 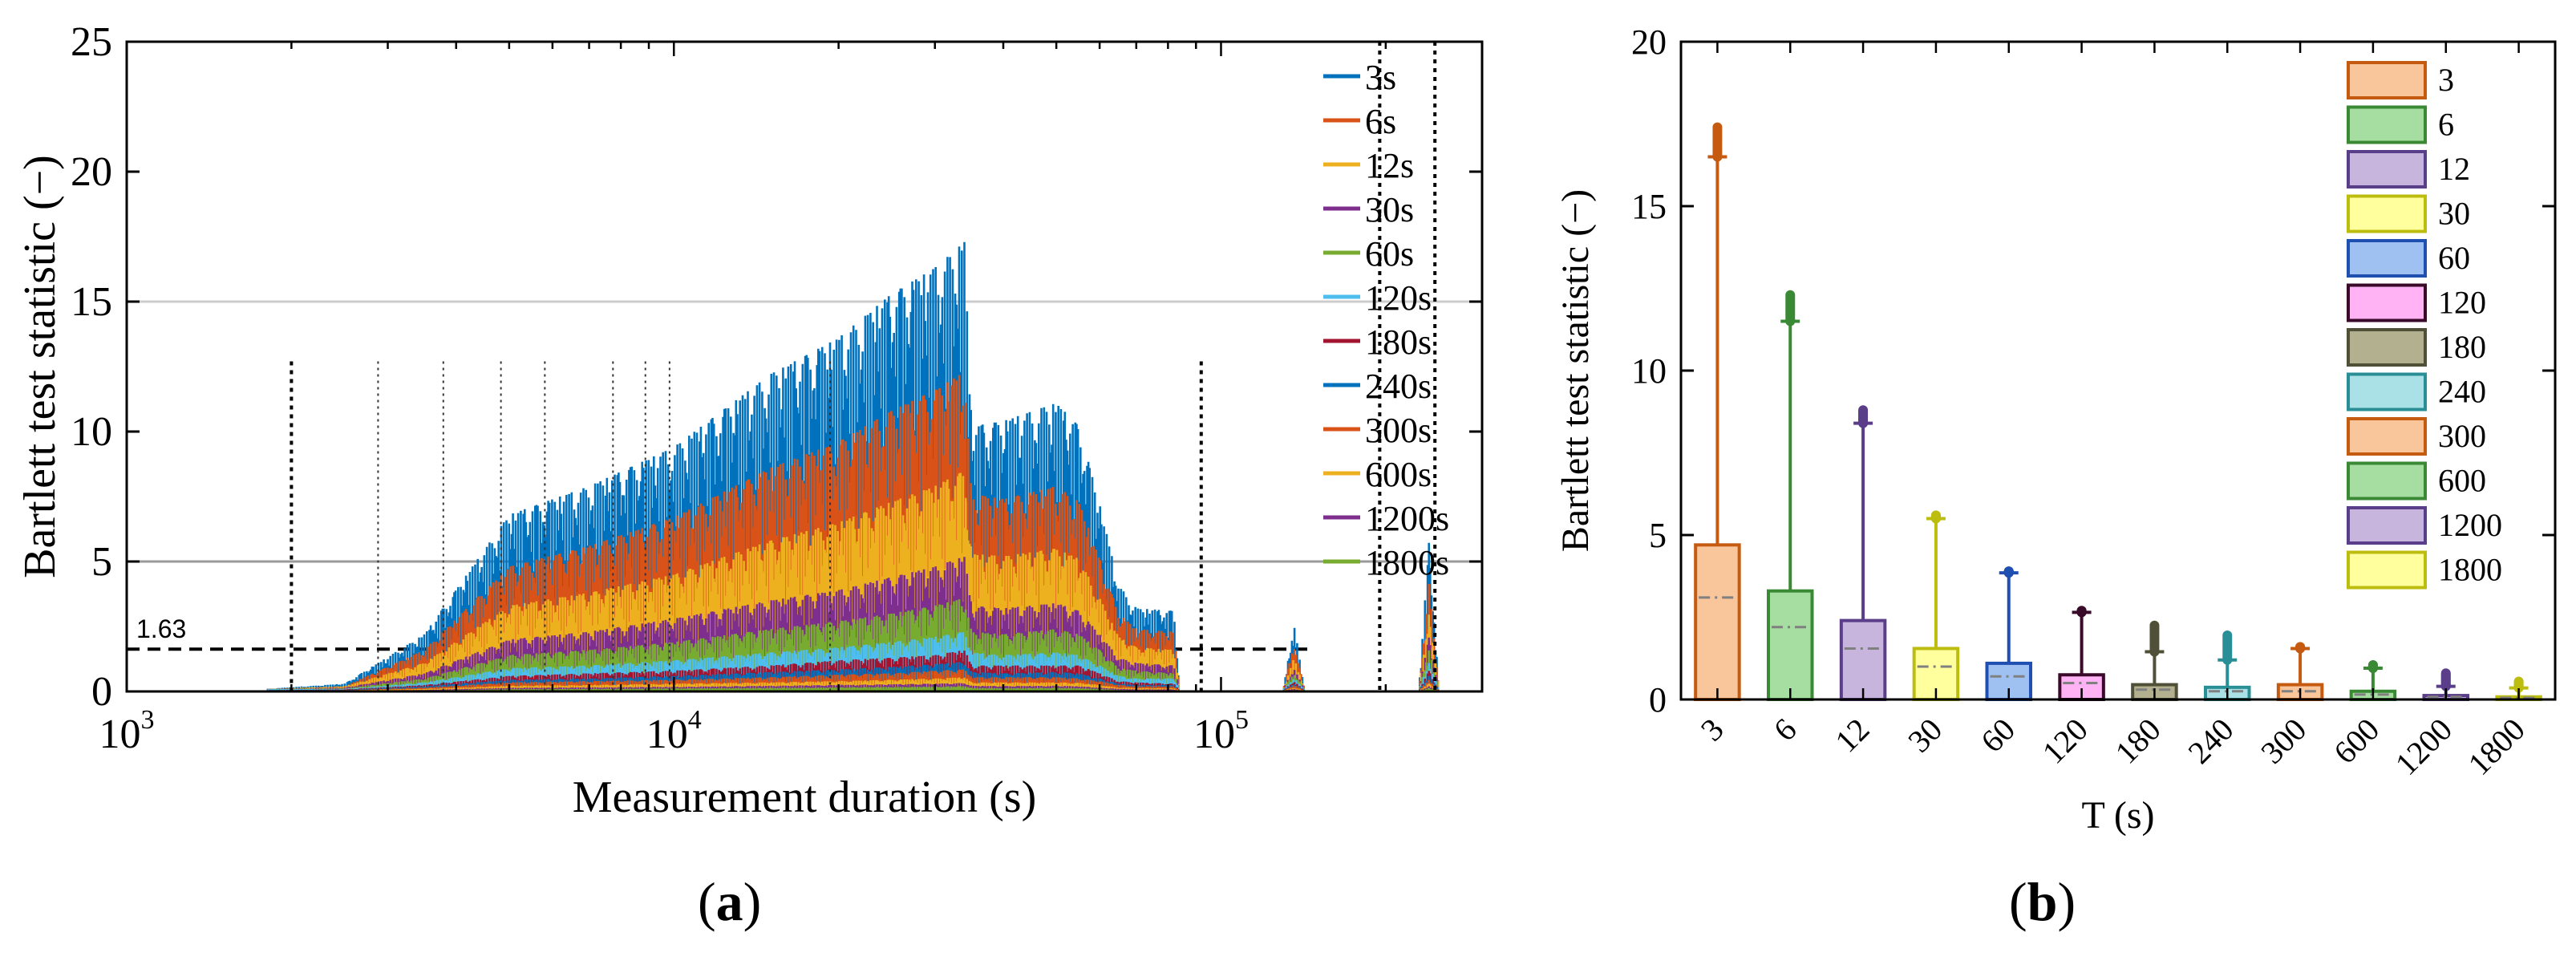 I want to click on x-tick-label: 6, so click(x=1786, y=730).